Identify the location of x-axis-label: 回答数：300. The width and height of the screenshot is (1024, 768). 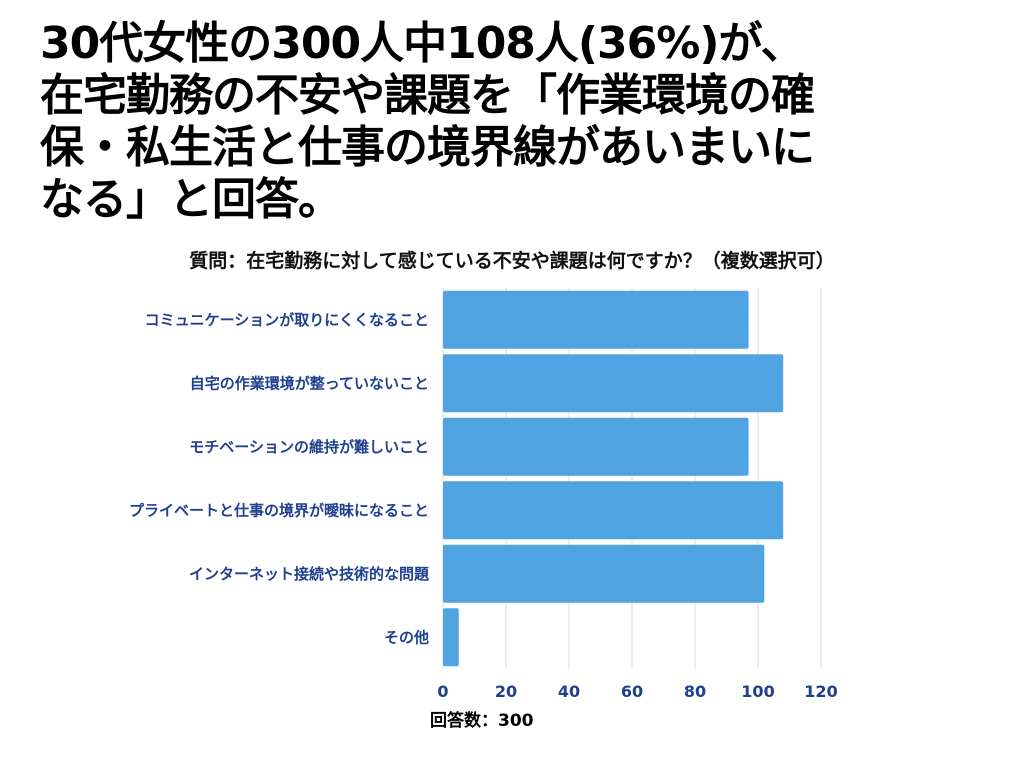
(482, 721).